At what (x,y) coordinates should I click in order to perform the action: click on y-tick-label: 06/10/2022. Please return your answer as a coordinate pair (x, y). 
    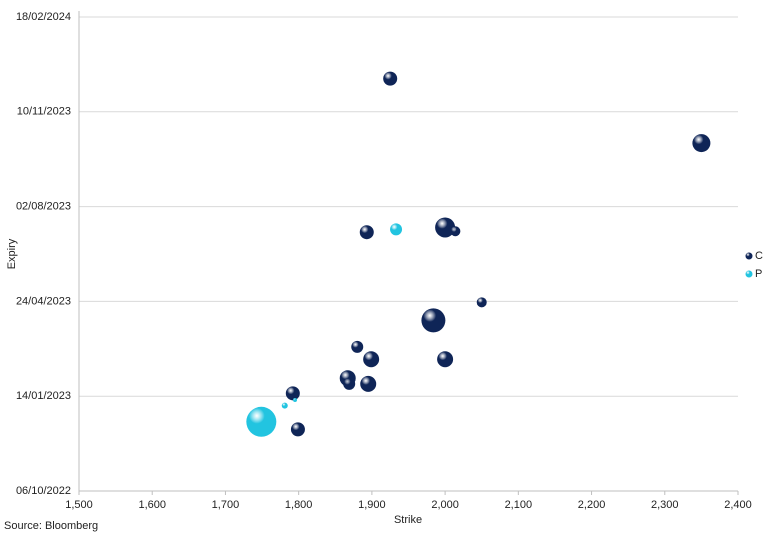
    Looking at the image, I should click on (43, 491).